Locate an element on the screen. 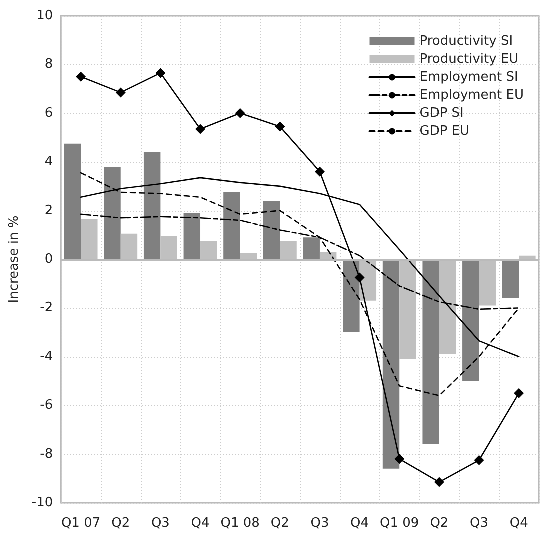  legend-label: GDP SI is located at coordinates (442, 113).